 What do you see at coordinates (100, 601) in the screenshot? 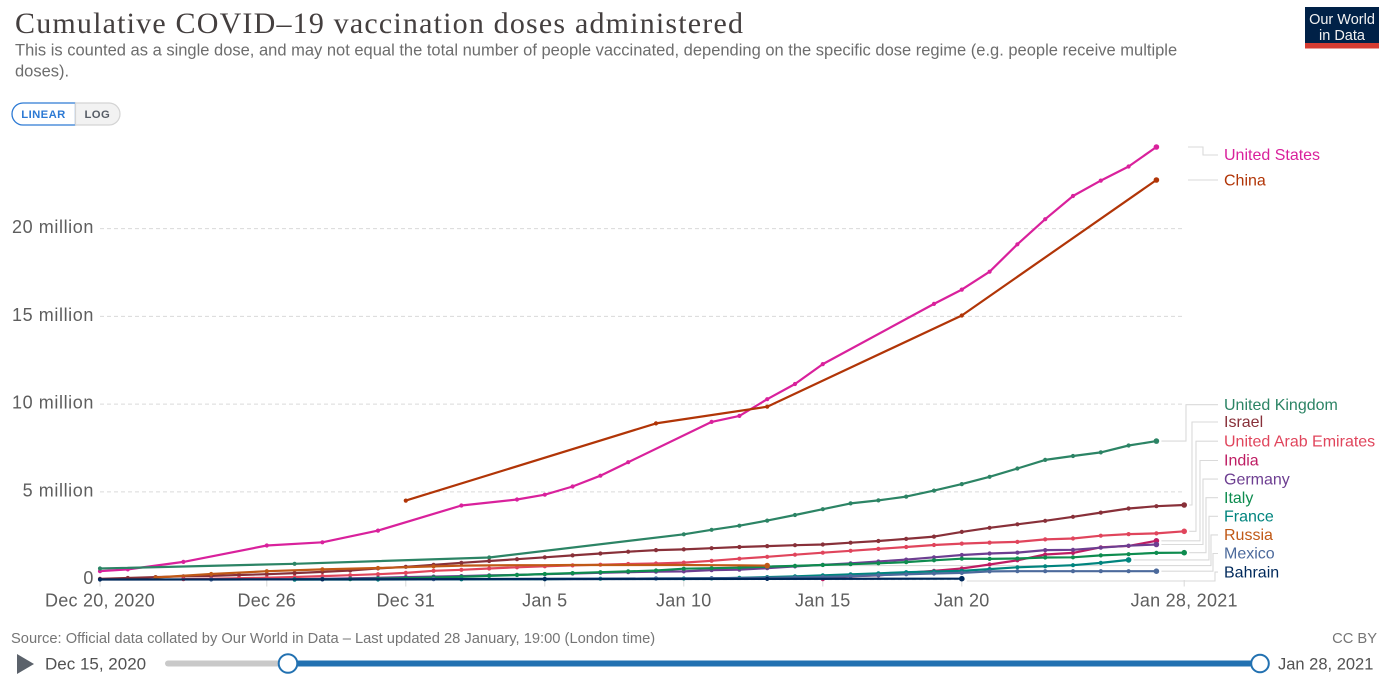
I see `svg-text: Dec 20, 2020` at bounding box center [100, 601].